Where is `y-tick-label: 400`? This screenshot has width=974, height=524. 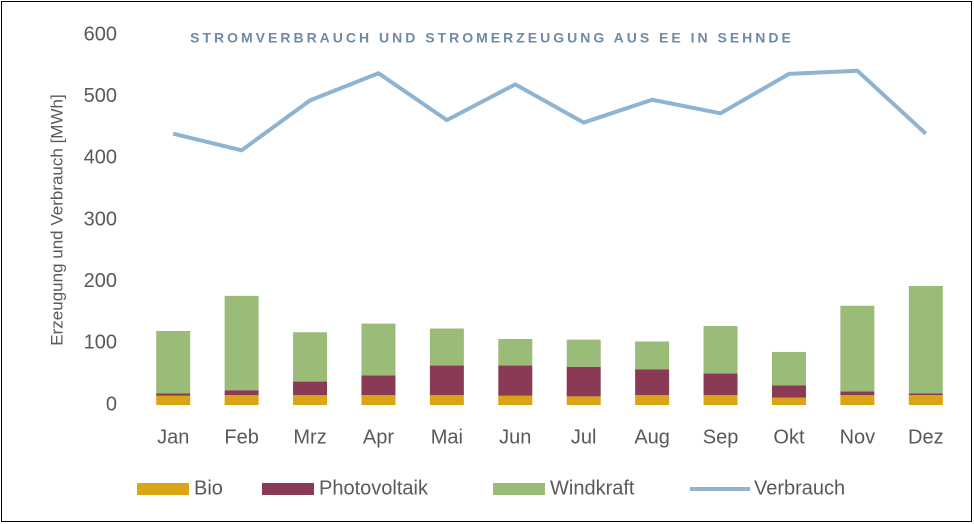 y-tick-label: 400 is located at coordinates (100, 158).